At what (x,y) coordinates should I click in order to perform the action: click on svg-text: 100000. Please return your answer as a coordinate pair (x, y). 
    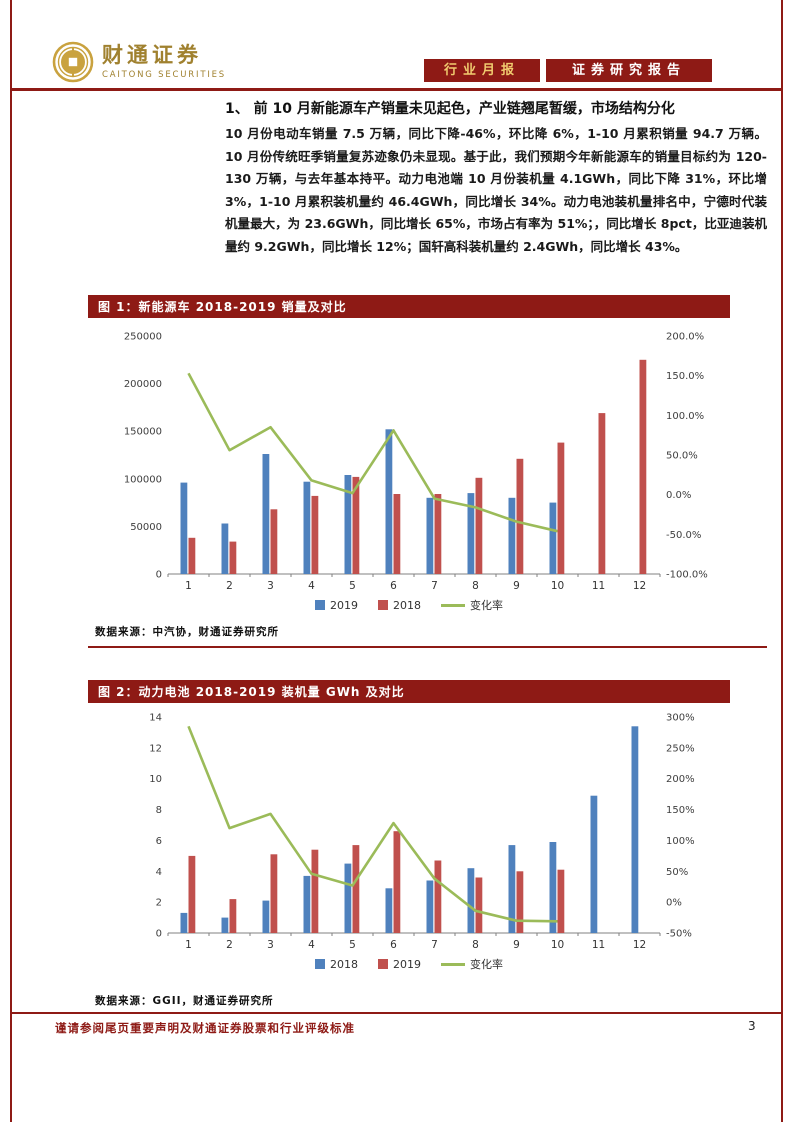
    Looking at the image, I should click on (143, 479).